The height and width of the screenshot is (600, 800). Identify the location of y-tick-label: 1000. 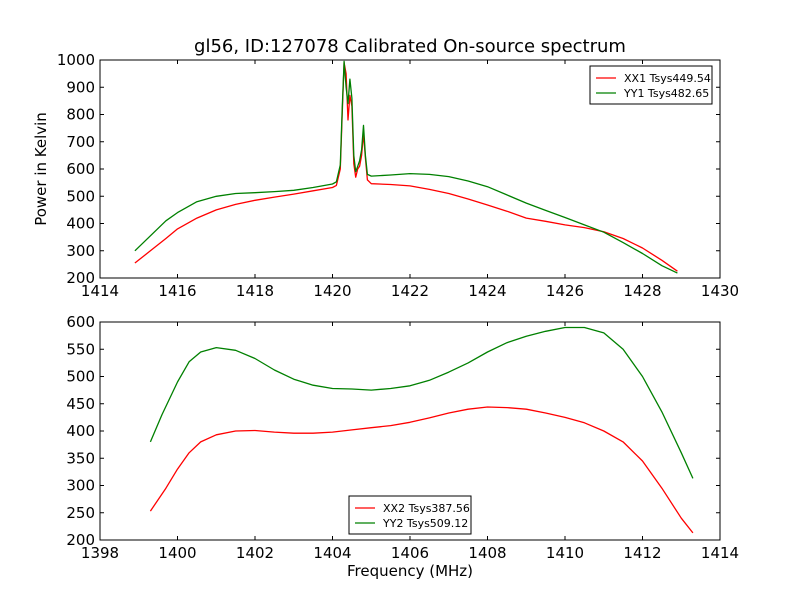
(76, 60).